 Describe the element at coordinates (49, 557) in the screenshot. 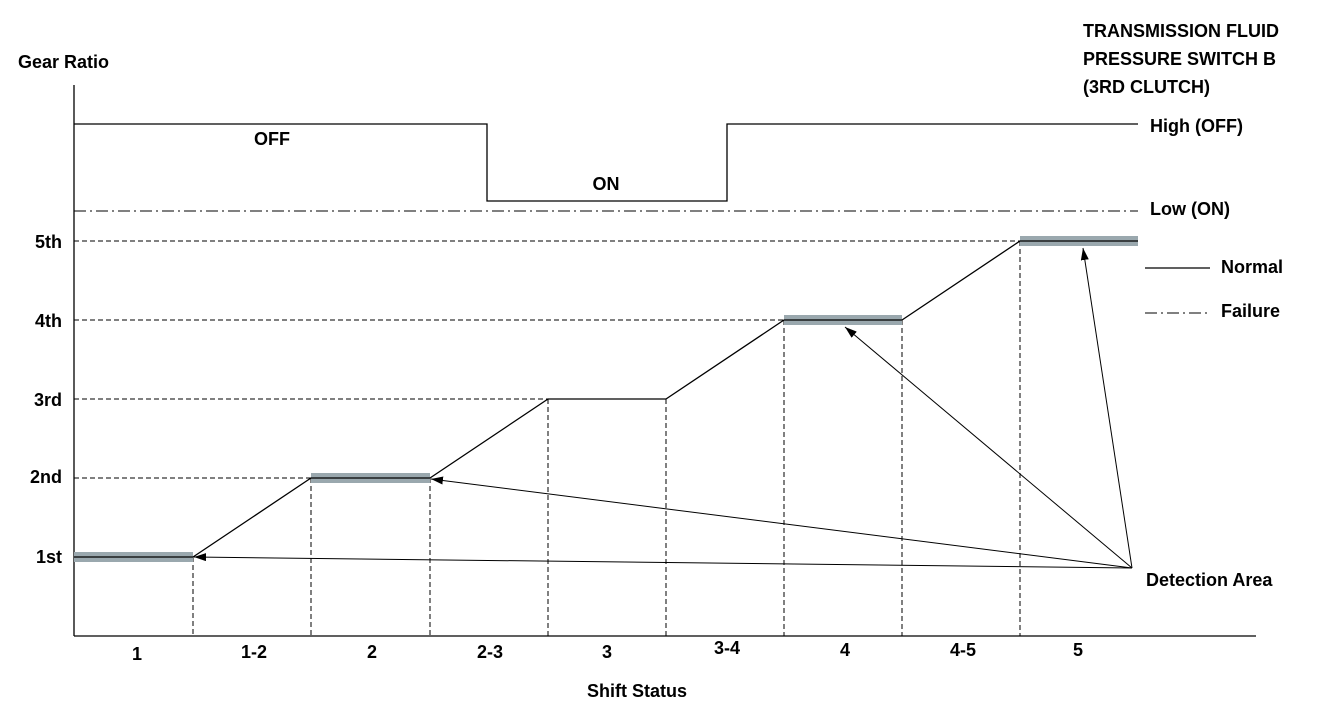

I see `gear-label: 1st` at that location.